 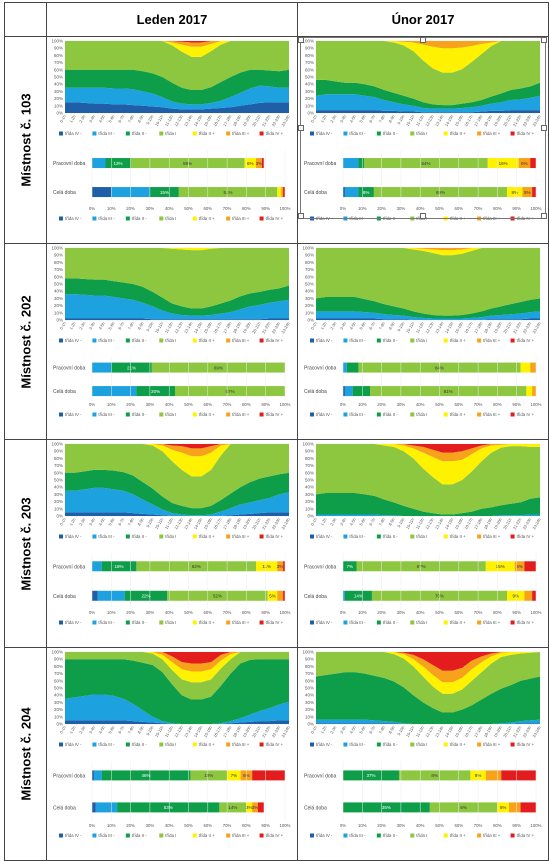 What do you see at coordinates (449, 731) in the screenshot?
I see `x-tick-label: 14-15h` at bounding box center [449, 731].